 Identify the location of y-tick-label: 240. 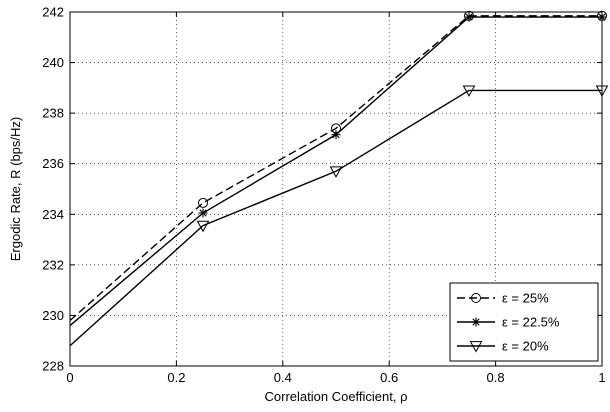
(53, 62).